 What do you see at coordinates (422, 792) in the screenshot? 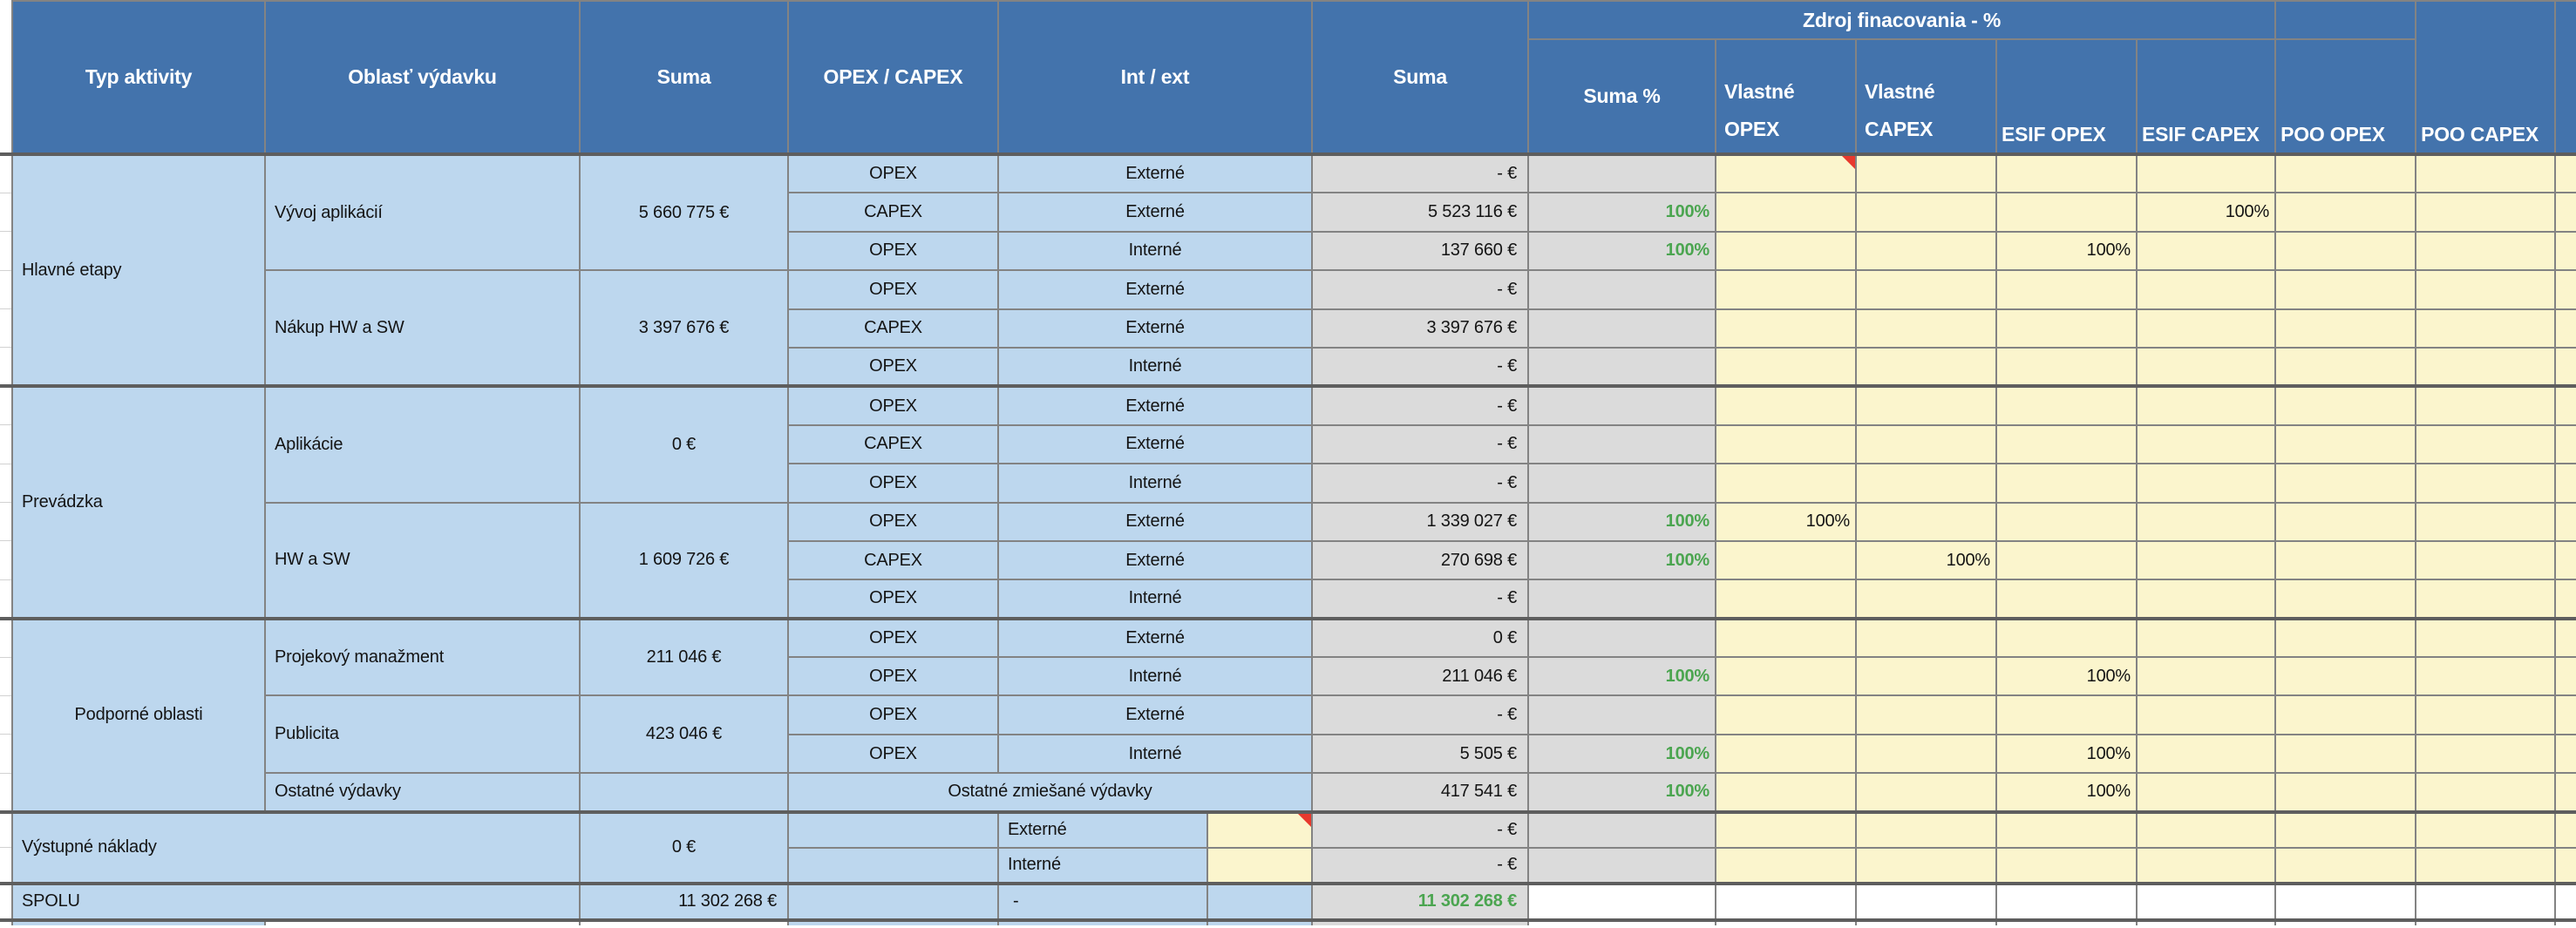
I see `area-label-cell: Ostatné výdavky` at bounding box center [422, 792].